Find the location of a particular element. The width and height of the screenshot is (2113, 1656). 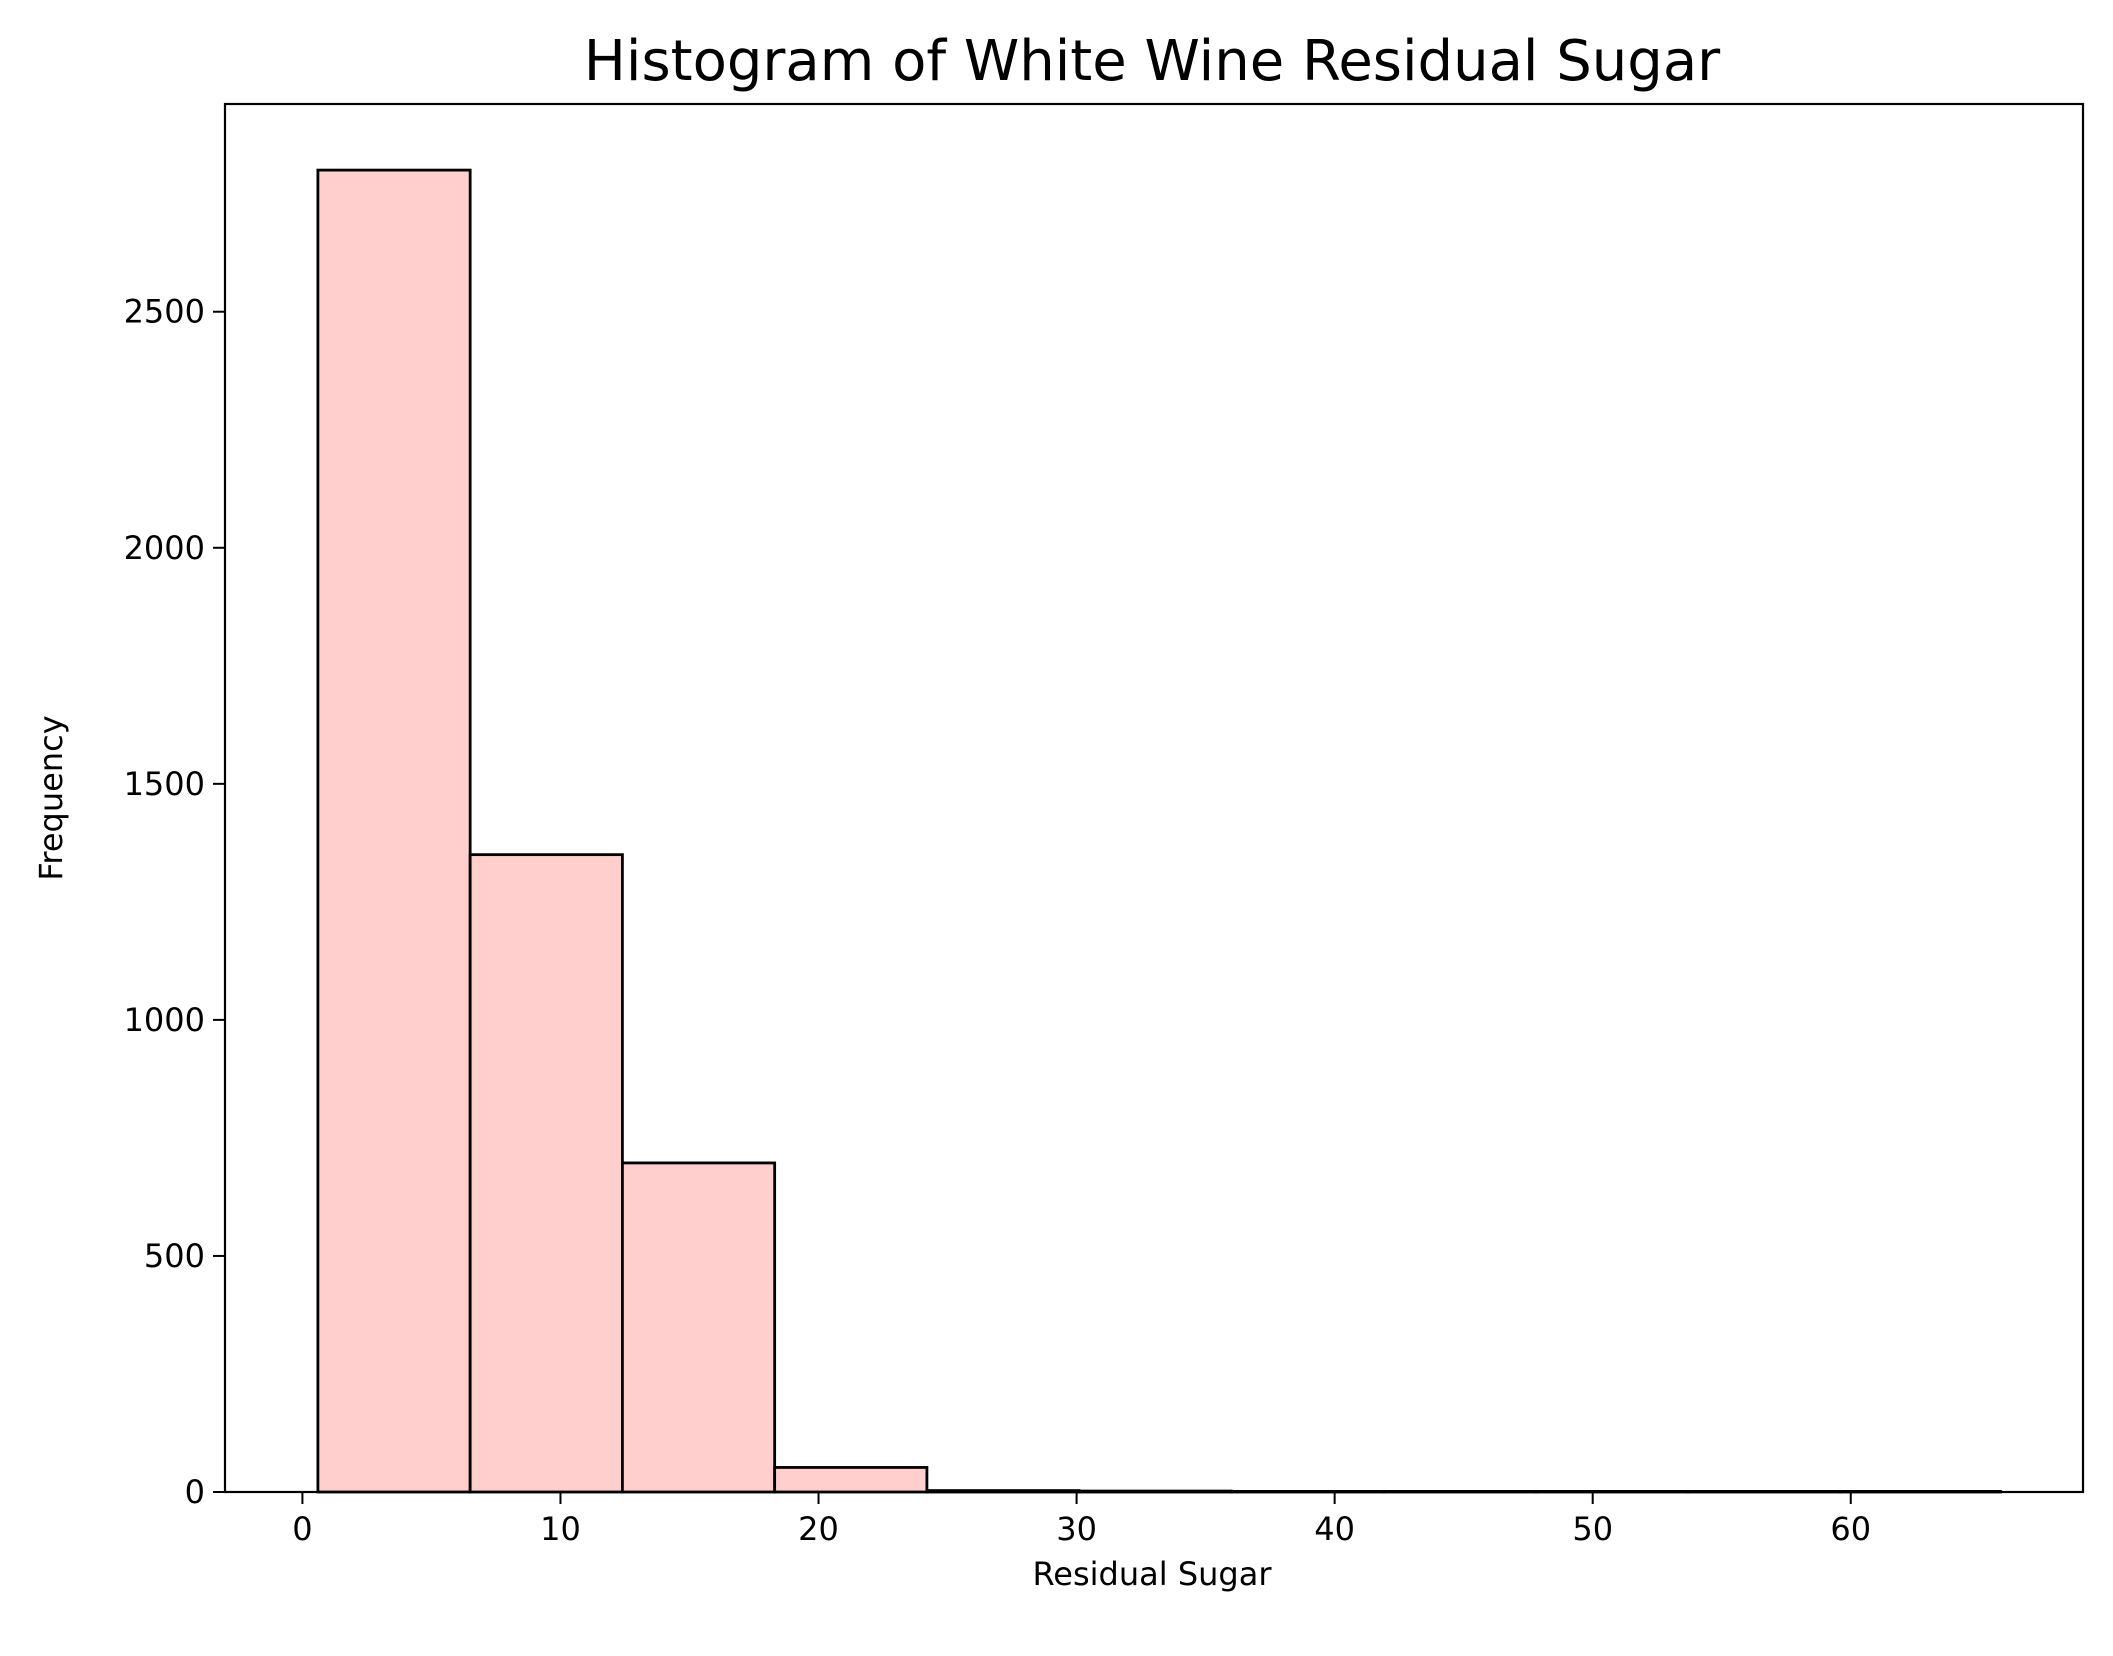

chart-title: Histogram of White Wine Residual Sugar is located at coordinates (1152, 61).